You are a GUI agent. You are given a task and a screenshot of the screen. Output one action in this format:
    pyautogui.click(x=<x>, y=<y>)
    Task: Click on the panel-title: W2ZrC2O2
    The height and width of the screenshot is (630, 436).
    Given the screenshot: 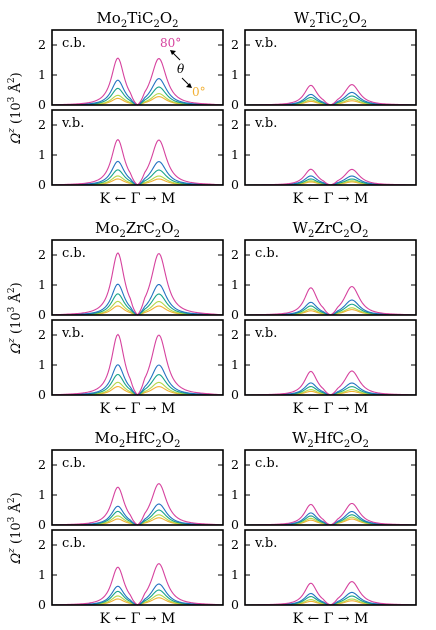 What is the action you would take?
    pyautogui.click(x=331, y=229)
    